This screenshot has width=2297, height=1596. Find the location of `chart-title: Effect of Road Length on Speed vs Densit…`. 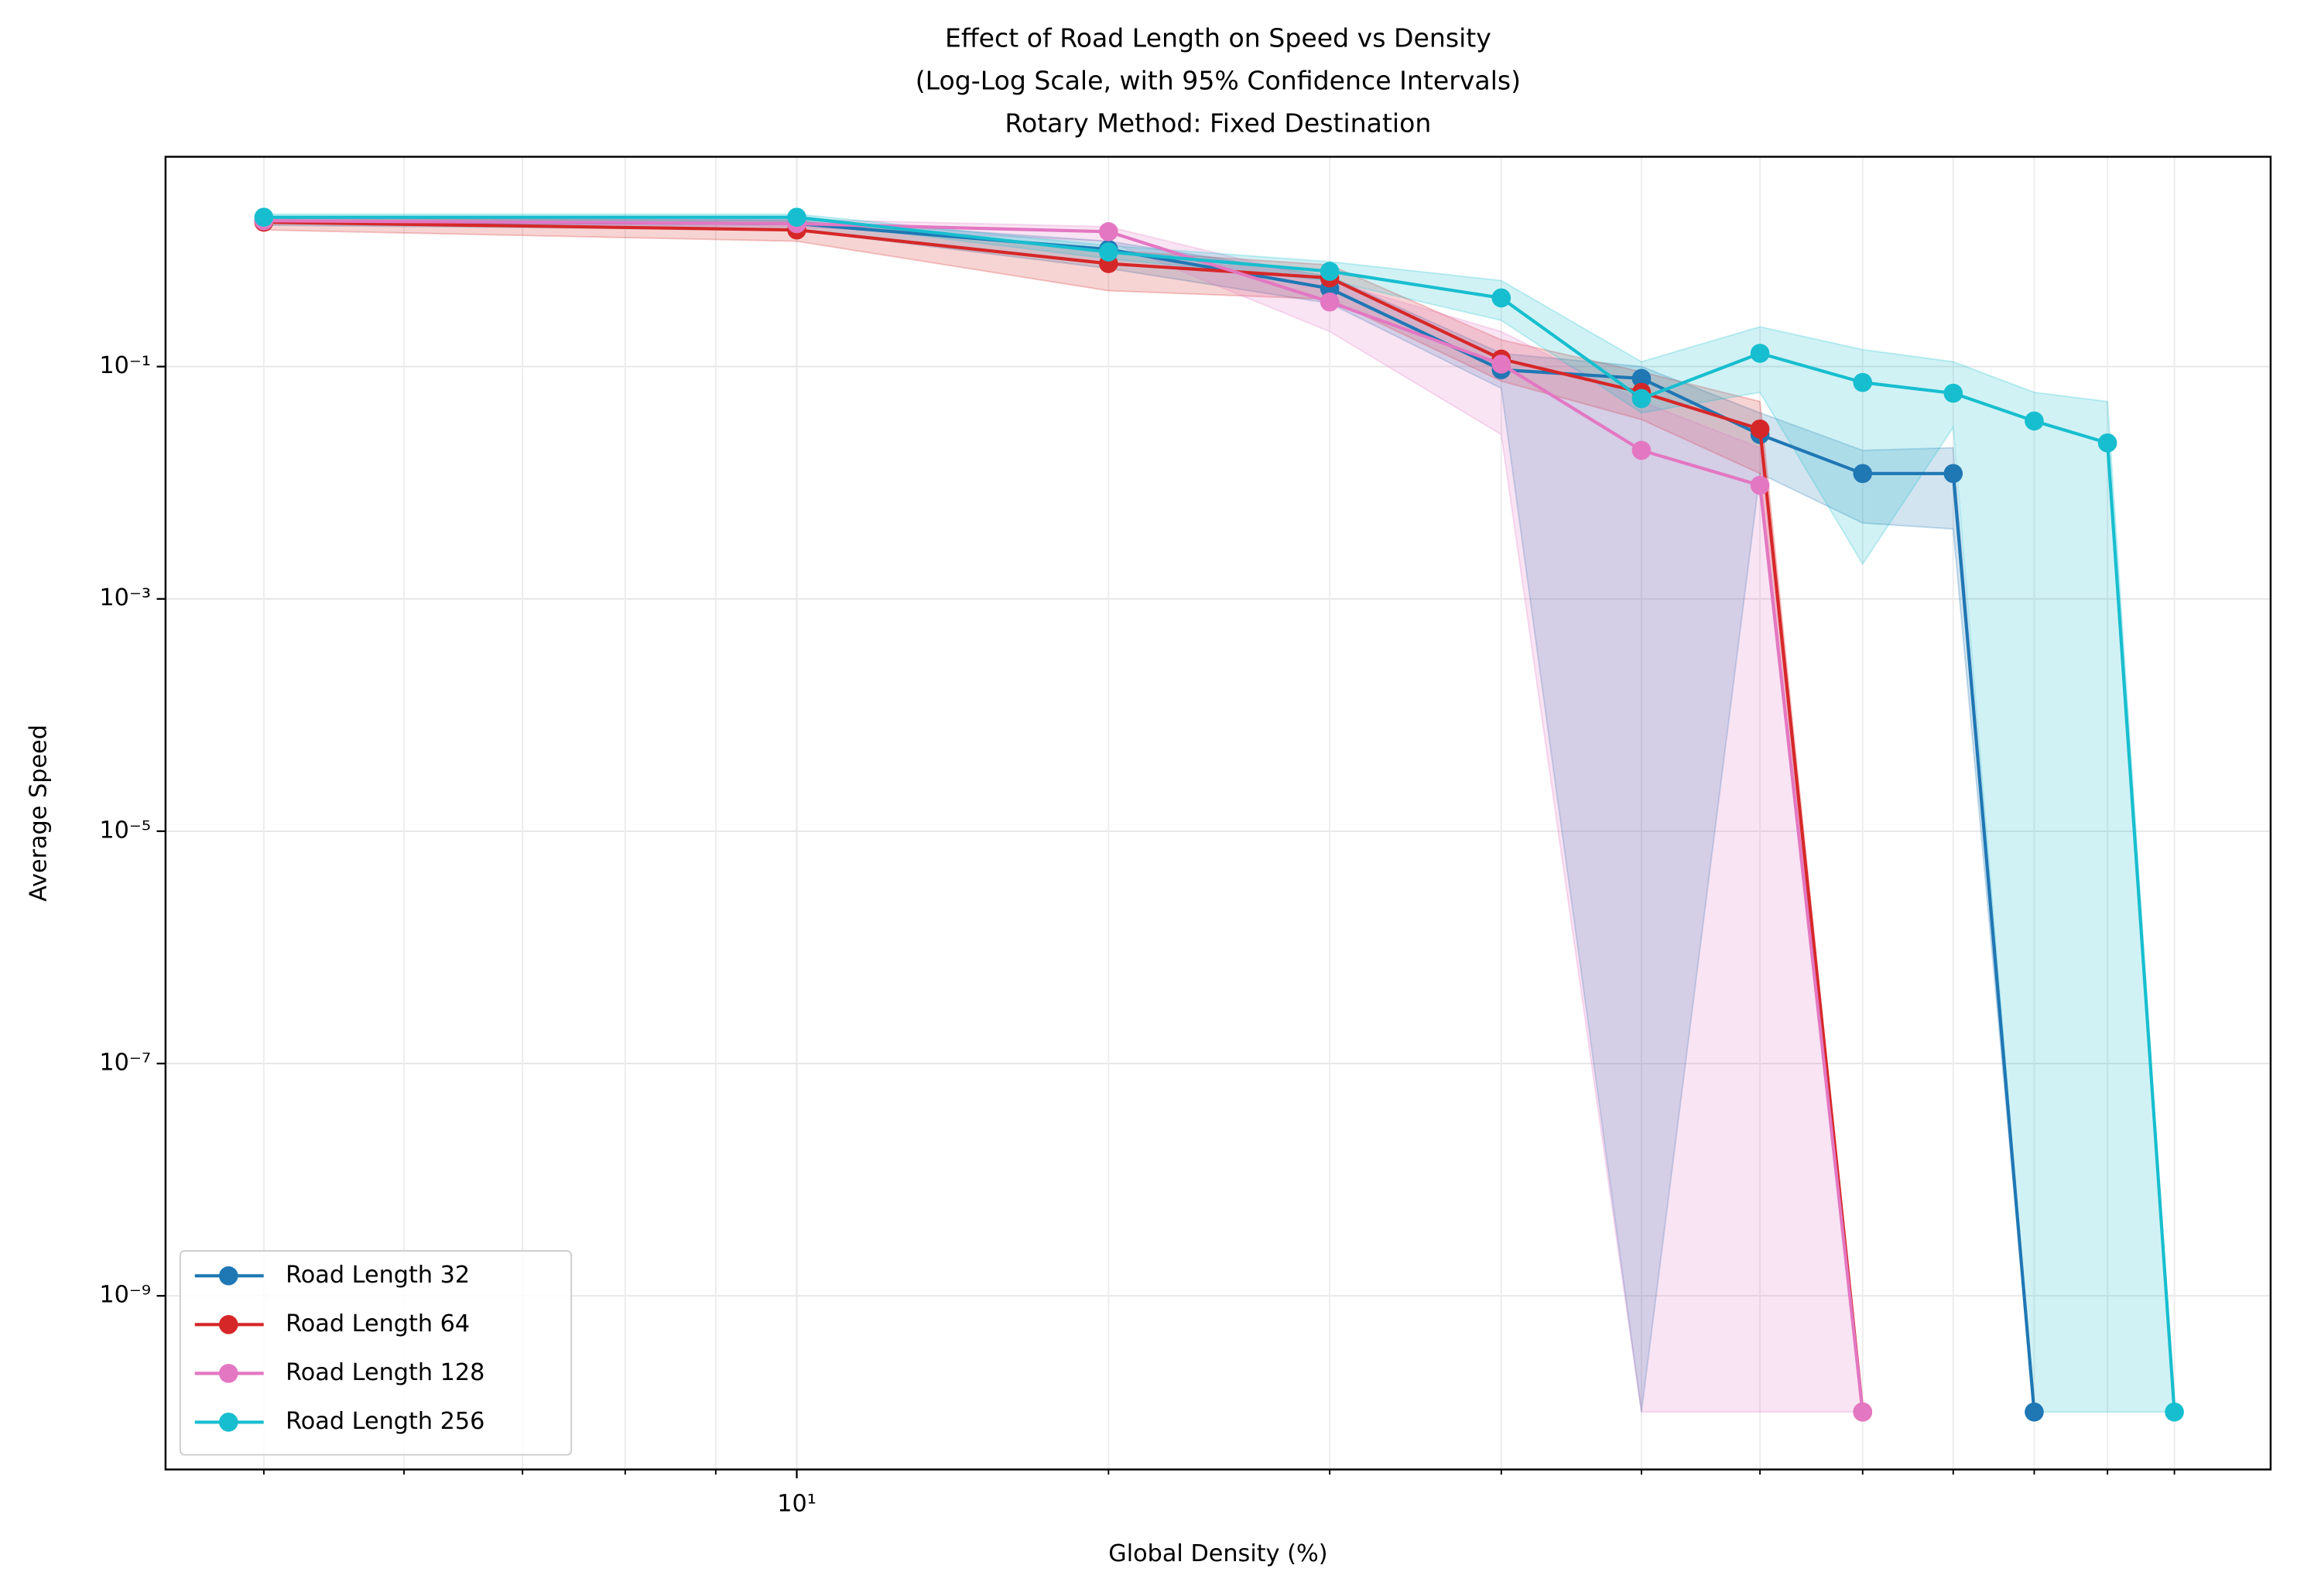

chart-title: Effect of Road Length on Speed vs Densit… is located at coordinates (1218, 38).